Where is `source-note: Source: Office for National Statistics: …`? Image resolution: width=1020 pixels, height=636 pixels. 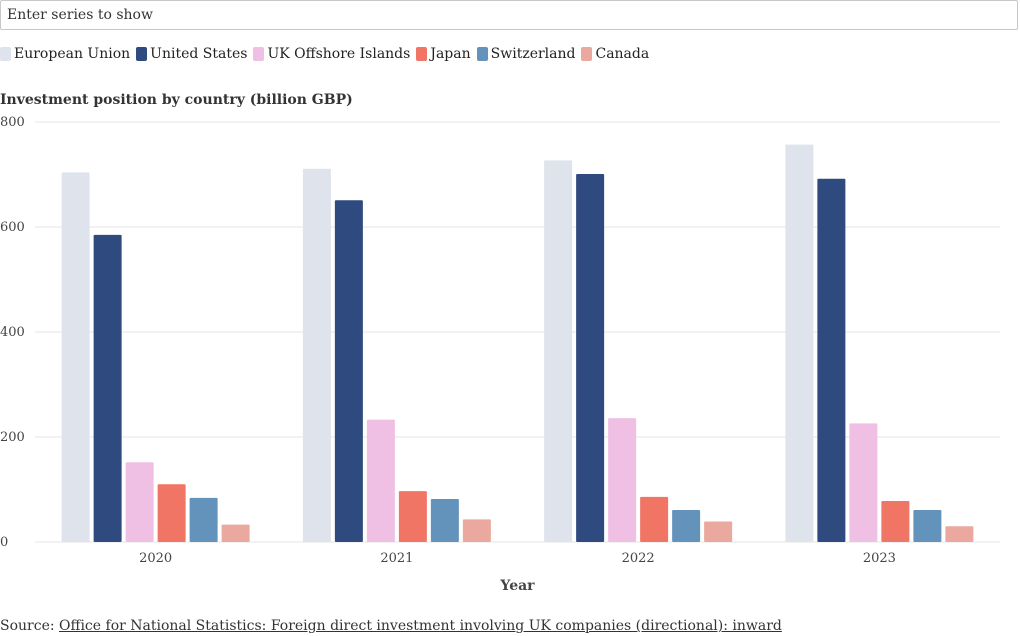 source-note: Source: Office for National Statistics: … is located at coordinates (391, 626).